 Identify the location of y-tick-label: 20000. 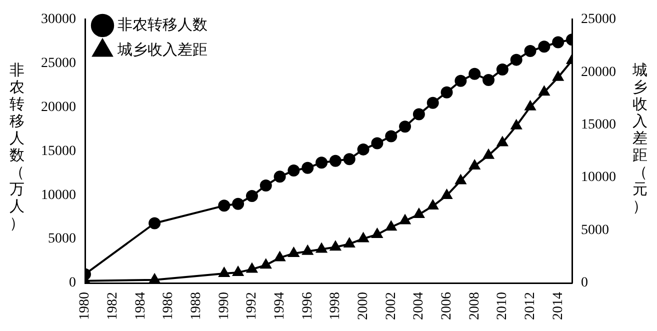
(58, 107).